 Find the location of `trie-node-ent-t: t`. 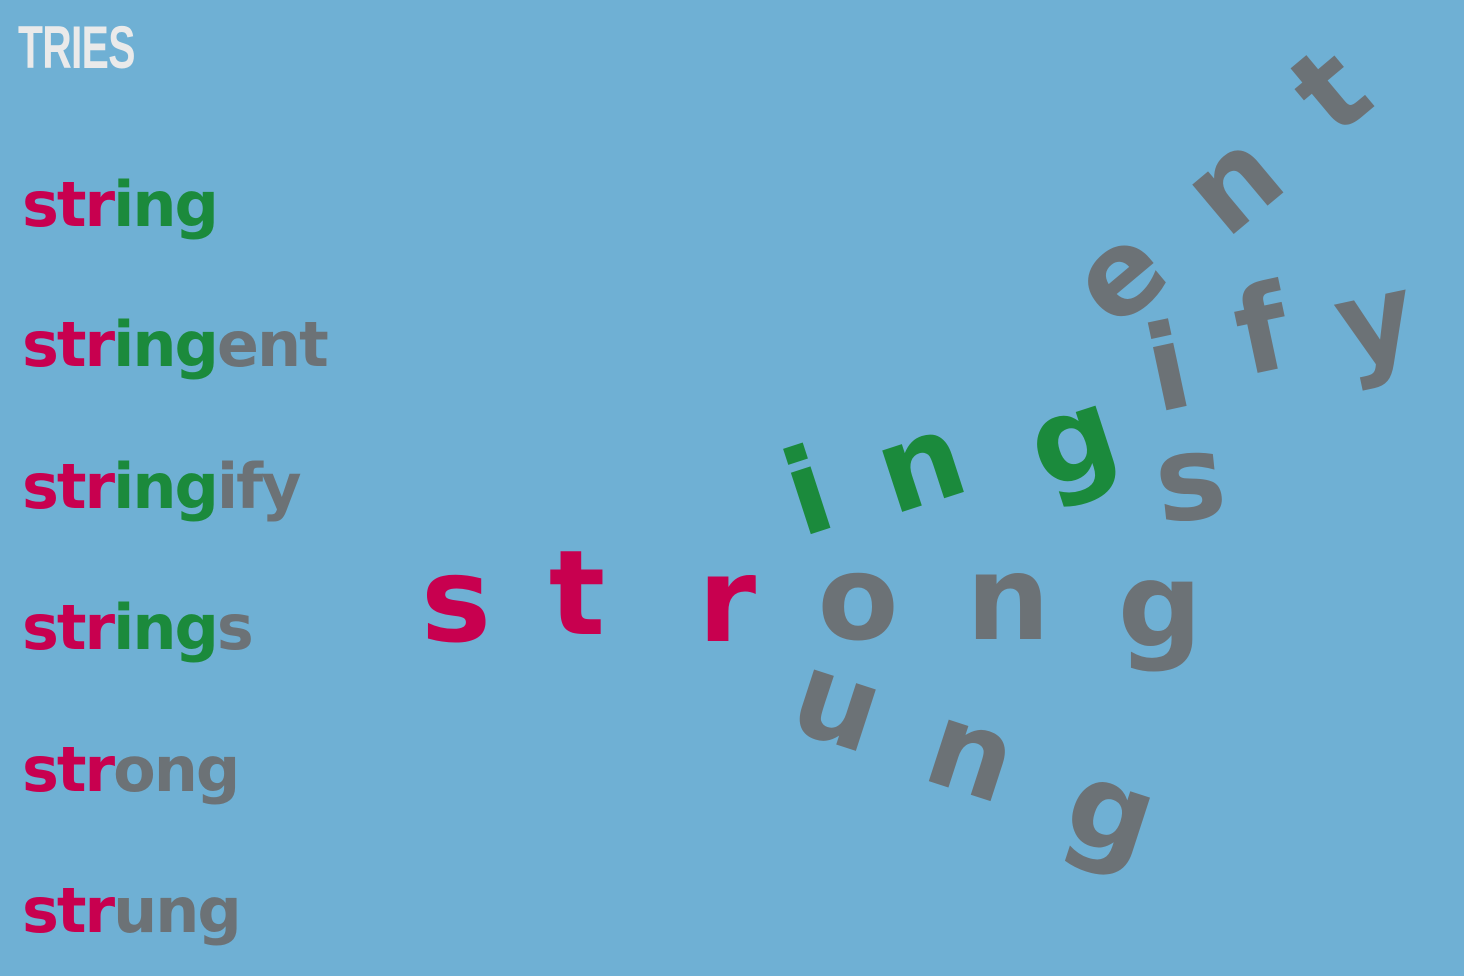

trie-node-ent-t: t is located at coordinates (1330, 90).